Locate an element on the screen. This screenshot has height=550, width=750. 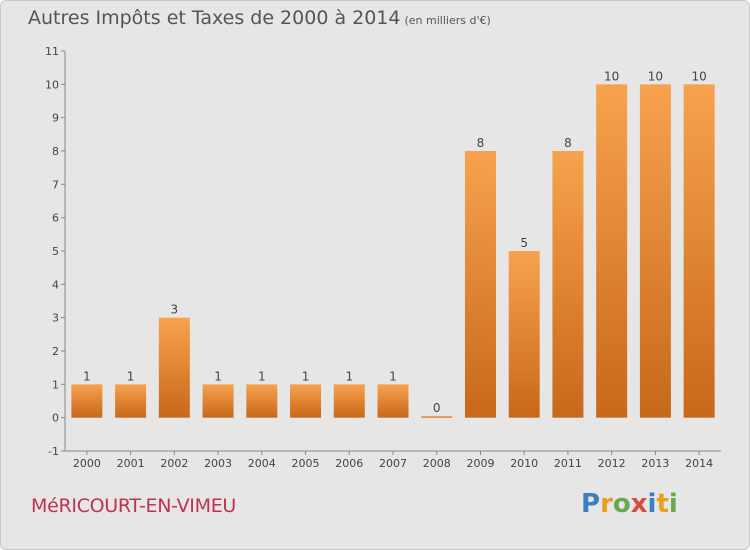
logo-letter: r is located at coordinates (606, 504).